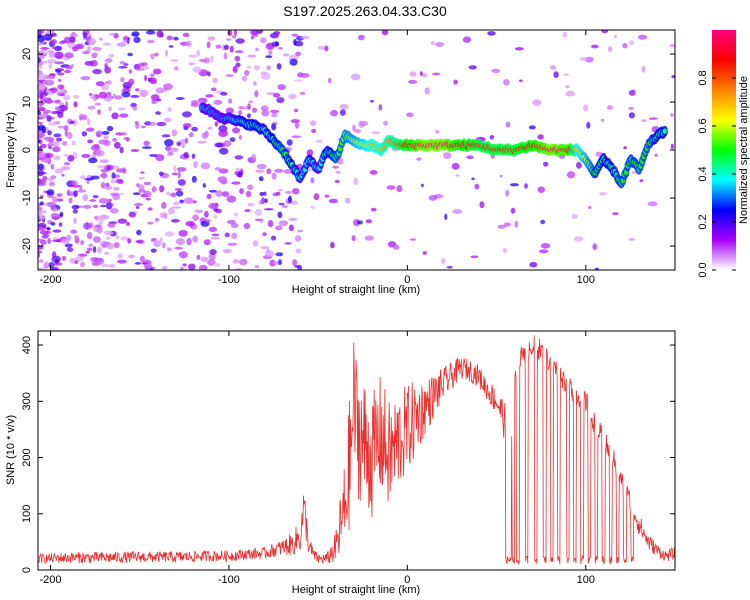 Image resolution: width=750 pixels, height=600 pixels. What do you see at coordinates (703, 77) in the screenshot?
I see `tick-label: 0.8` at bounding box center [703, 77].